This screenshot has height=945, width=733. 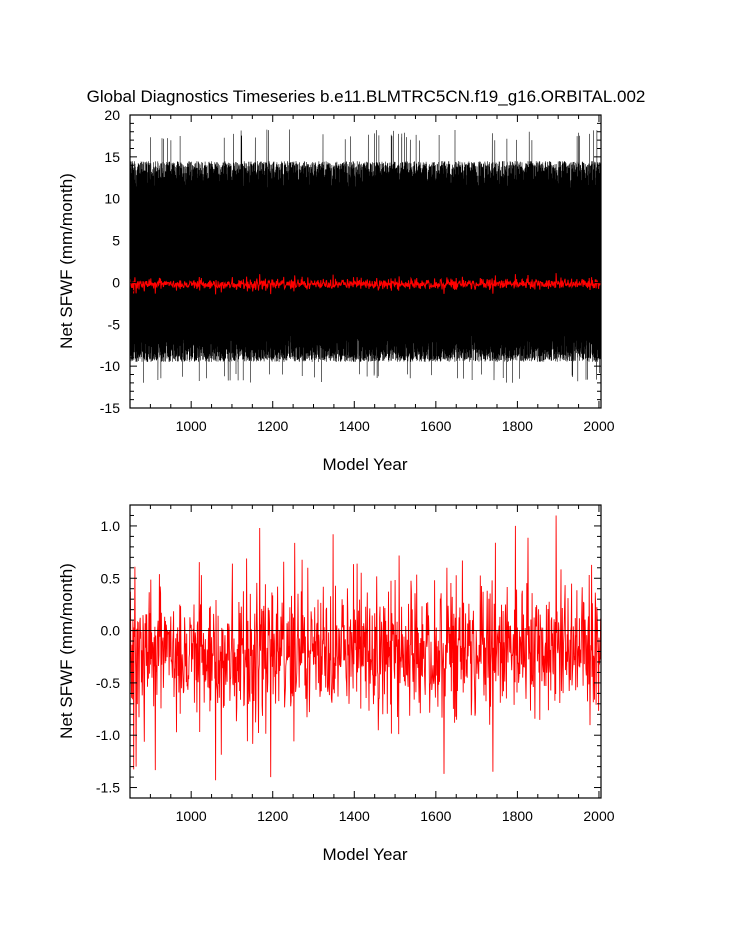 What do you see at coordinates (116, 241) in the screenshot?
I see `top-y-tick-label: 5` at bounding box center [116, 241].